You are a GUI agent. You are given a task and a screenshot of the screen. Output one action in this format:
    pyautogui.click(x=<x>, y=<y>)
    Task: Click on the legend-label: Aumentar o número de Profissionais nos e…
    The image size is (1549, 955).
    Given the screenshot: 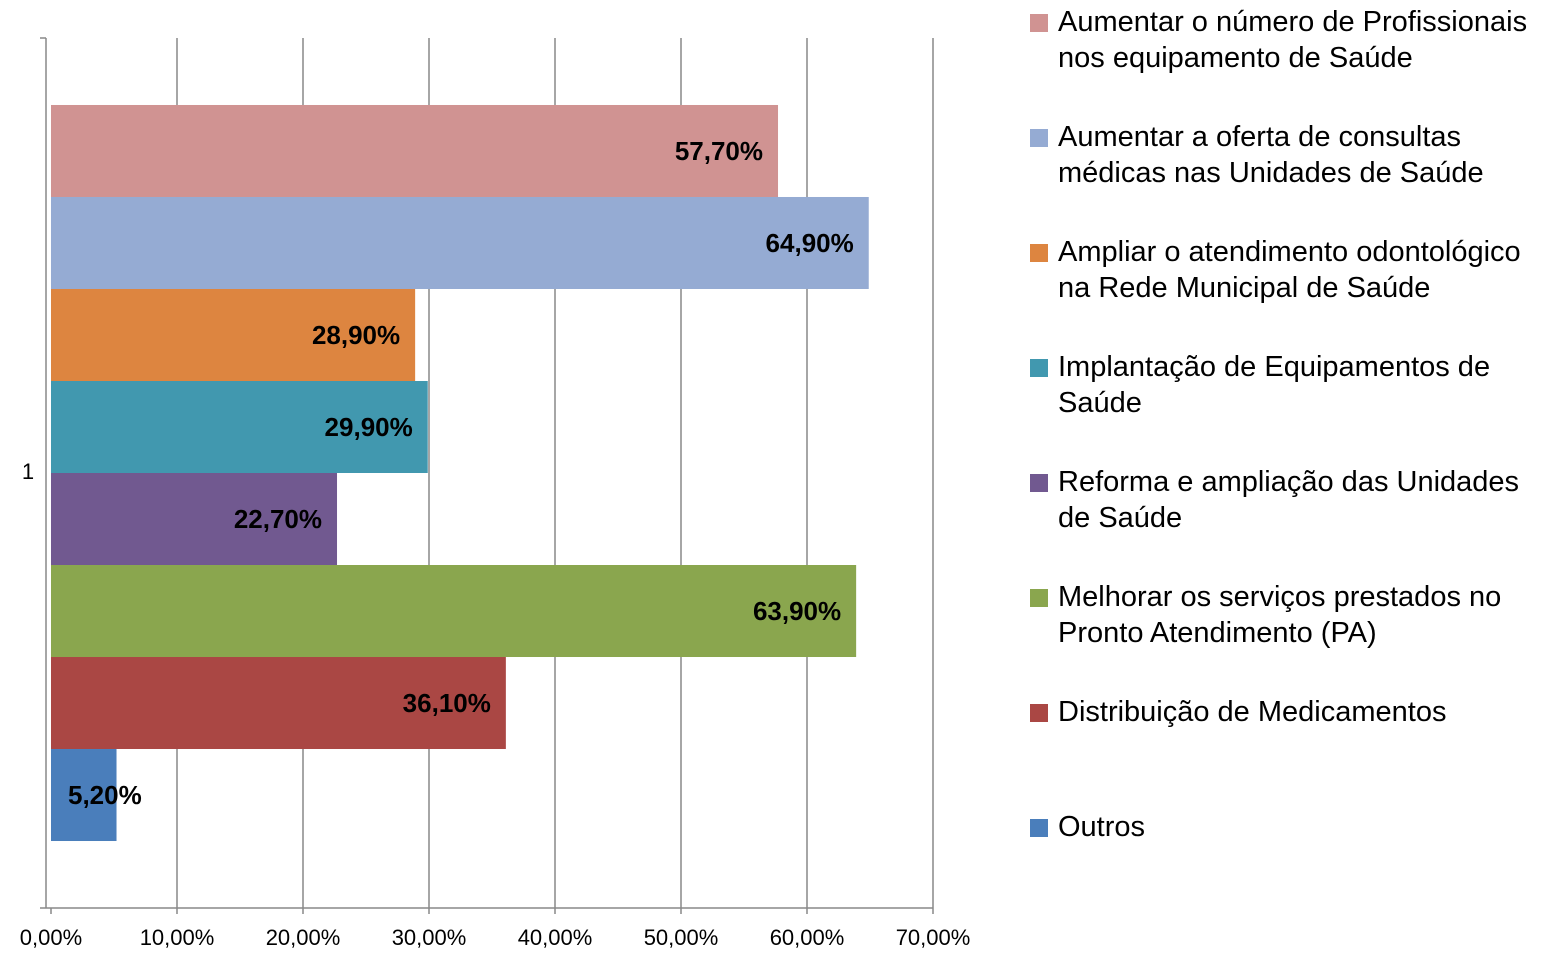 What is the action you would take?
    pyautogui.click(x=1293, y=40)
    